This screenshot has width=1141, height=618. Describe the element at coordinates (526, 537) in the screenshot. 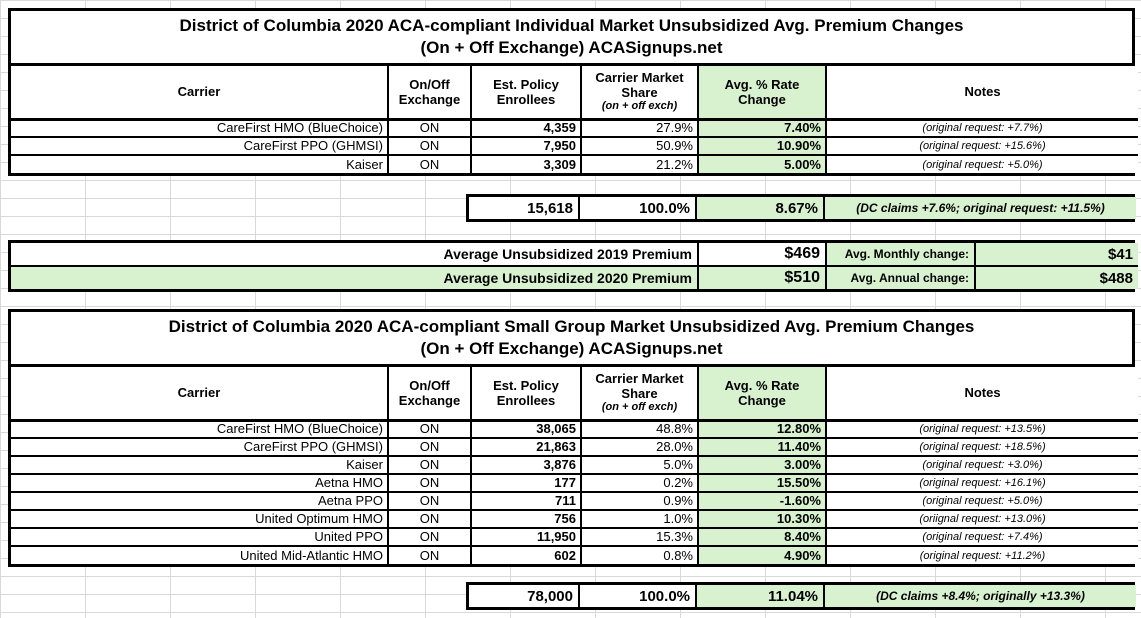

I see `enrollees-cell: 11,950` at that location.